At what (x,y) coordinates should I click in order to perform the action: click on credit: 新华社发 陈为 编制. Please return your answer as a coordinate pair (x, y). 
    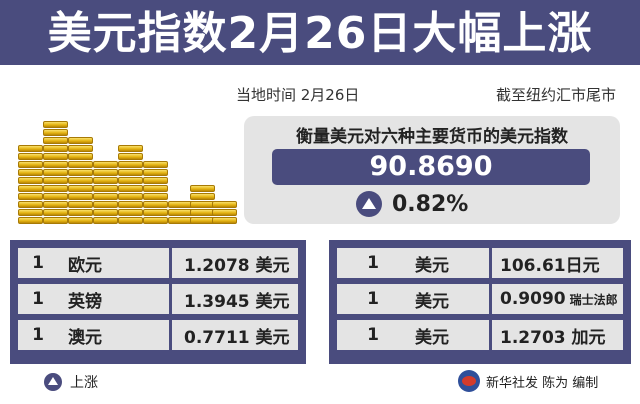
    Looking at the image, I should click on (528, 381).